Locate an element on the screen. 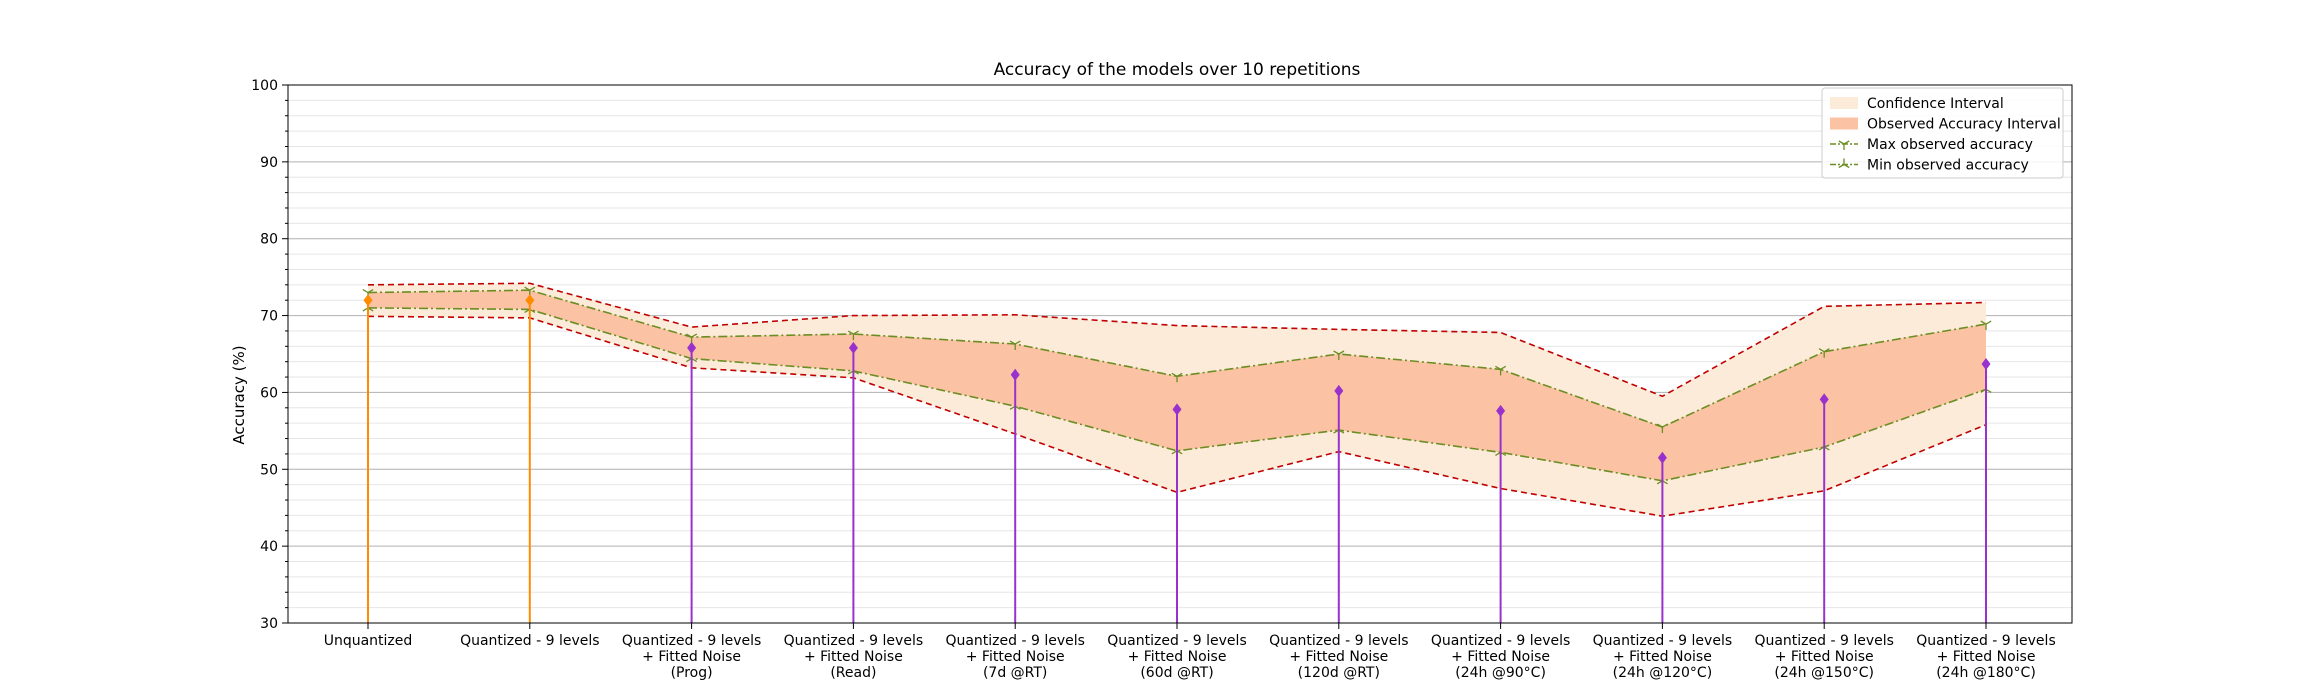  x-tick-label-line: (120d @RT) is located at coordinates (1339, 673).